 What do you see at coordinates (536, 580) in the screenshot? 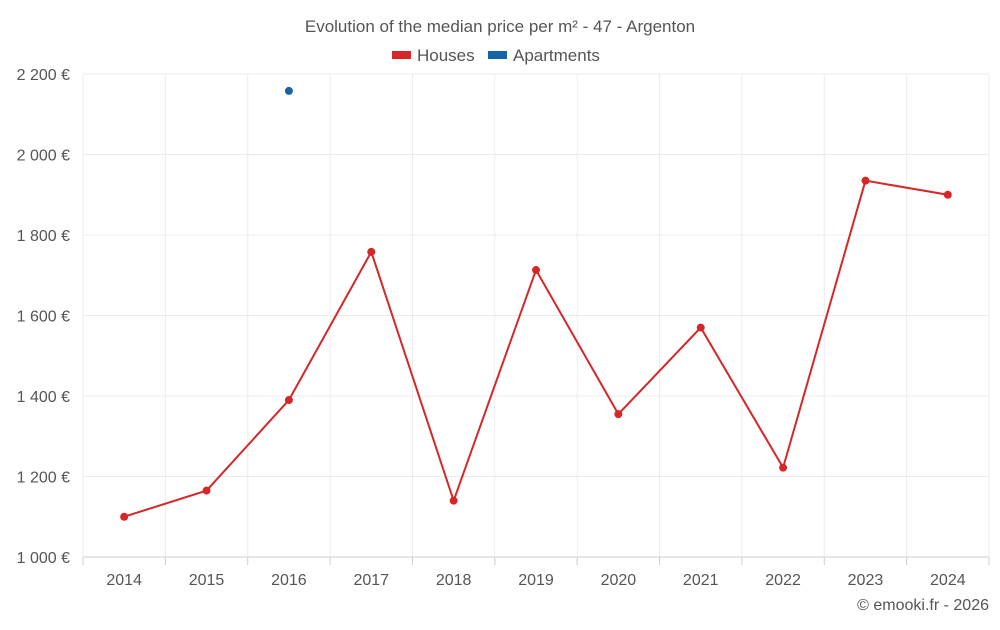
I see `x-tick-label: 2019` at bounding box center [536, 580].